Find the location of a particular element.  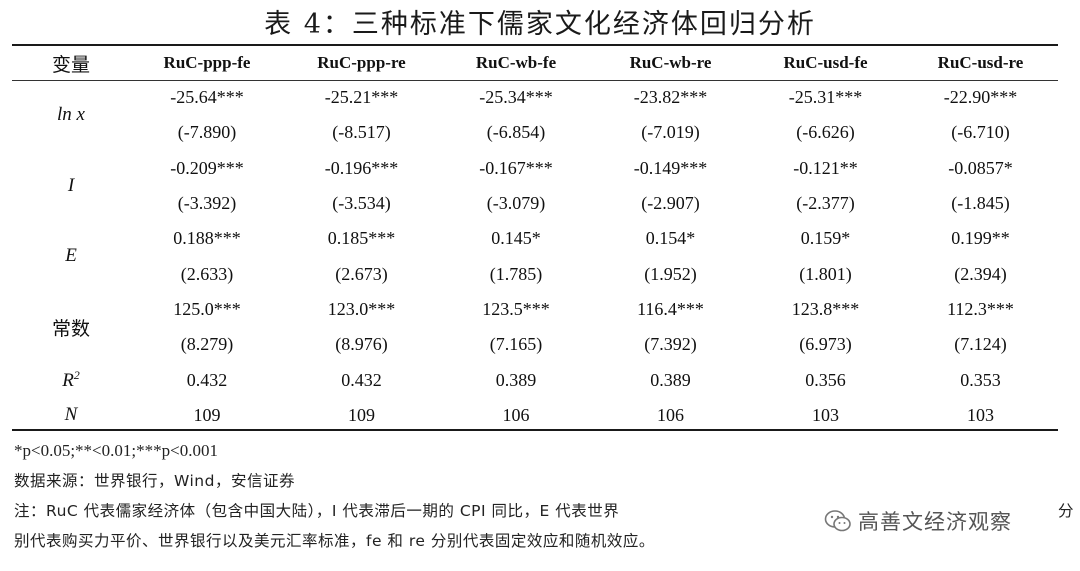

tstat-cell: (-6.710) is located at coordinates (980, 132).